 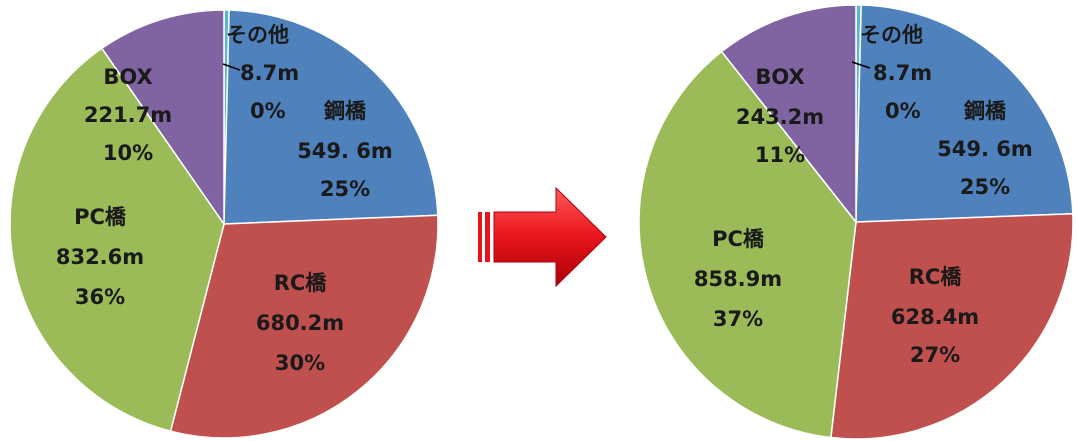 I want to click on slice-percent: 27%, so click(x=935, y=355).